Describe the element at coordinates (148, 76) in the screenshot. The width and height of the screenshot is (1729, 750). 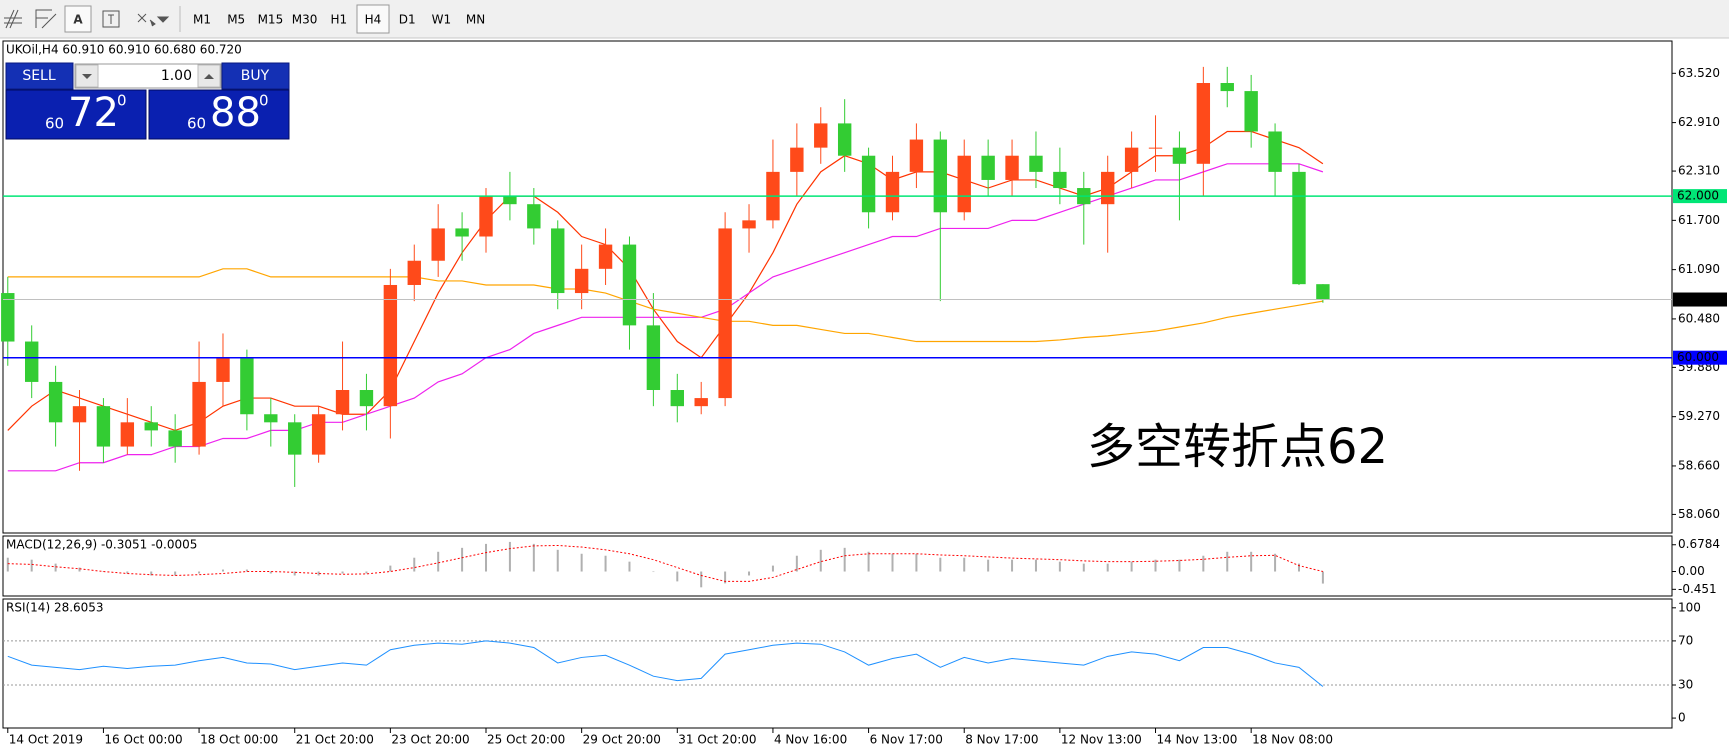
I see `lots-field` at that location.